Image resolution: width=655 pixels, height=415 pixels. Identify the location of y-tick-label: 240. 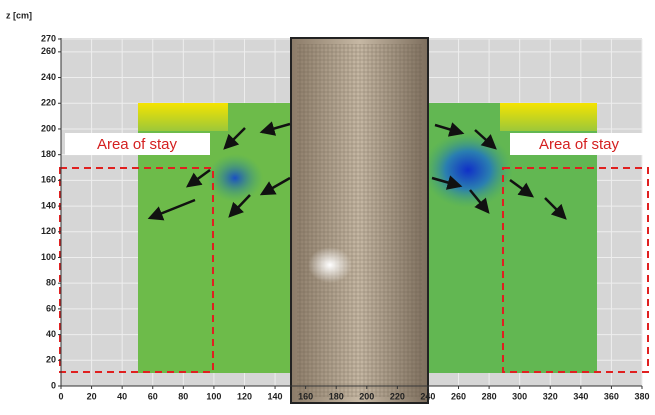
(48, 77).